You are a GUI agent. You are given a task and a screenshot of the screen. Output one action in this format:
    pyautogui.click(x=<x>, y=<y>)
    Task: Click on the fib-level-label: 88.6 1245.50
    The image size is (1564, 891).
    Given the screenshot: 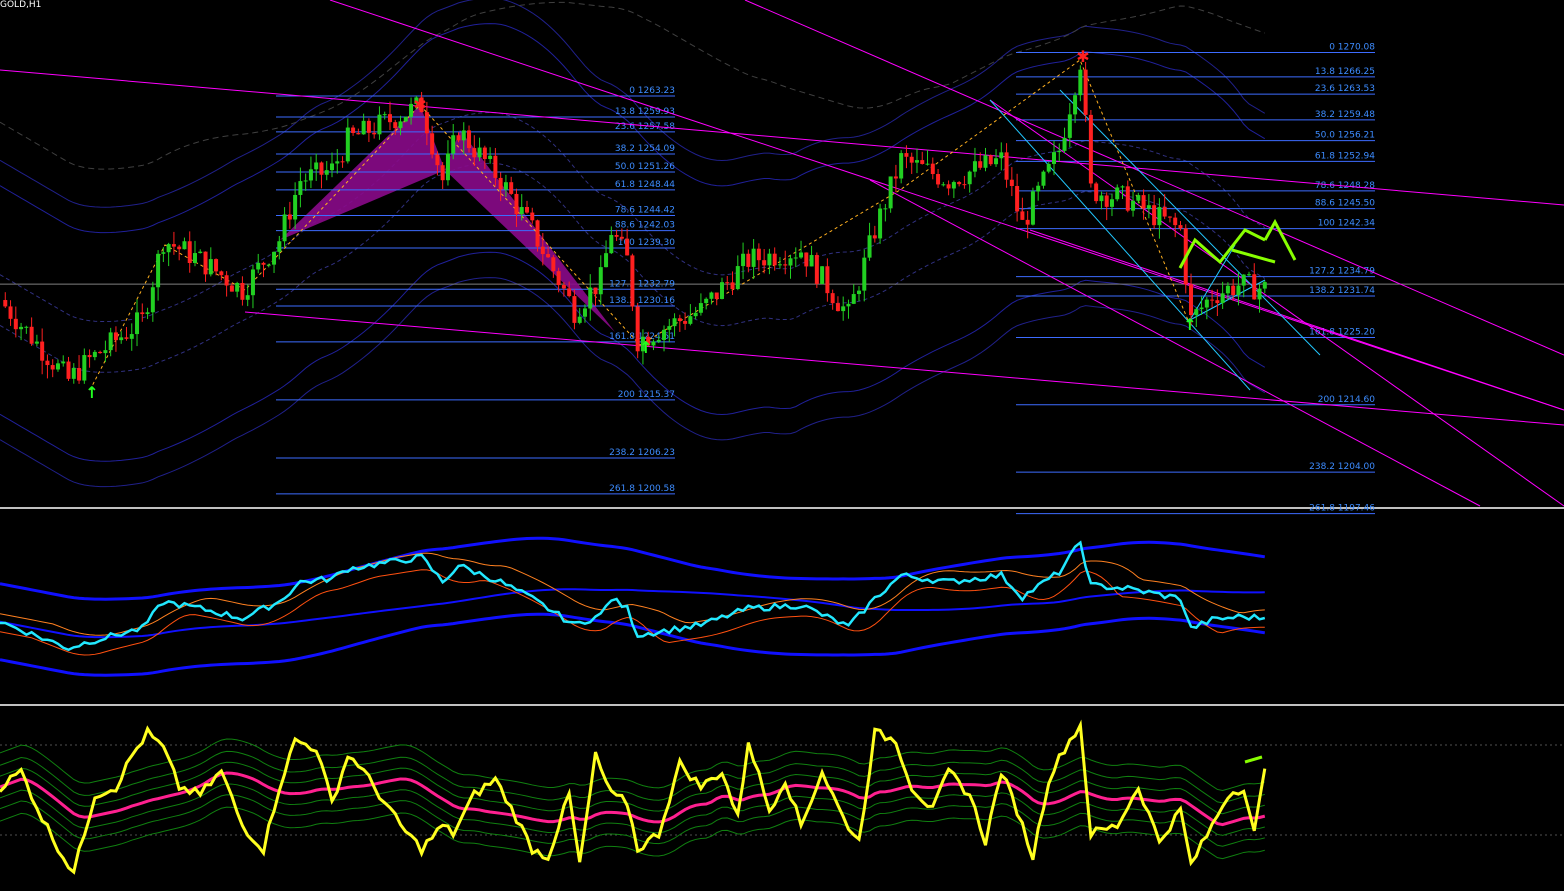 What is the action you would take?
    pyautogui.click(x=1345, y=204)
    